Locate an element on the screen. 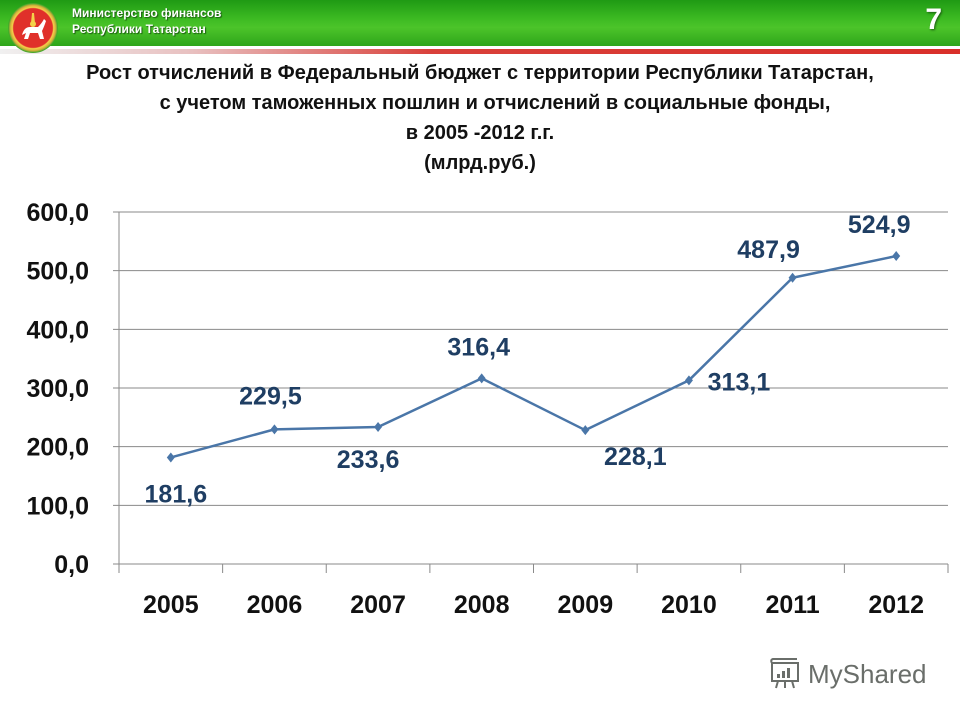 The image size is (960, 720). watermark: MyShared is located at coordinates (847, 674).